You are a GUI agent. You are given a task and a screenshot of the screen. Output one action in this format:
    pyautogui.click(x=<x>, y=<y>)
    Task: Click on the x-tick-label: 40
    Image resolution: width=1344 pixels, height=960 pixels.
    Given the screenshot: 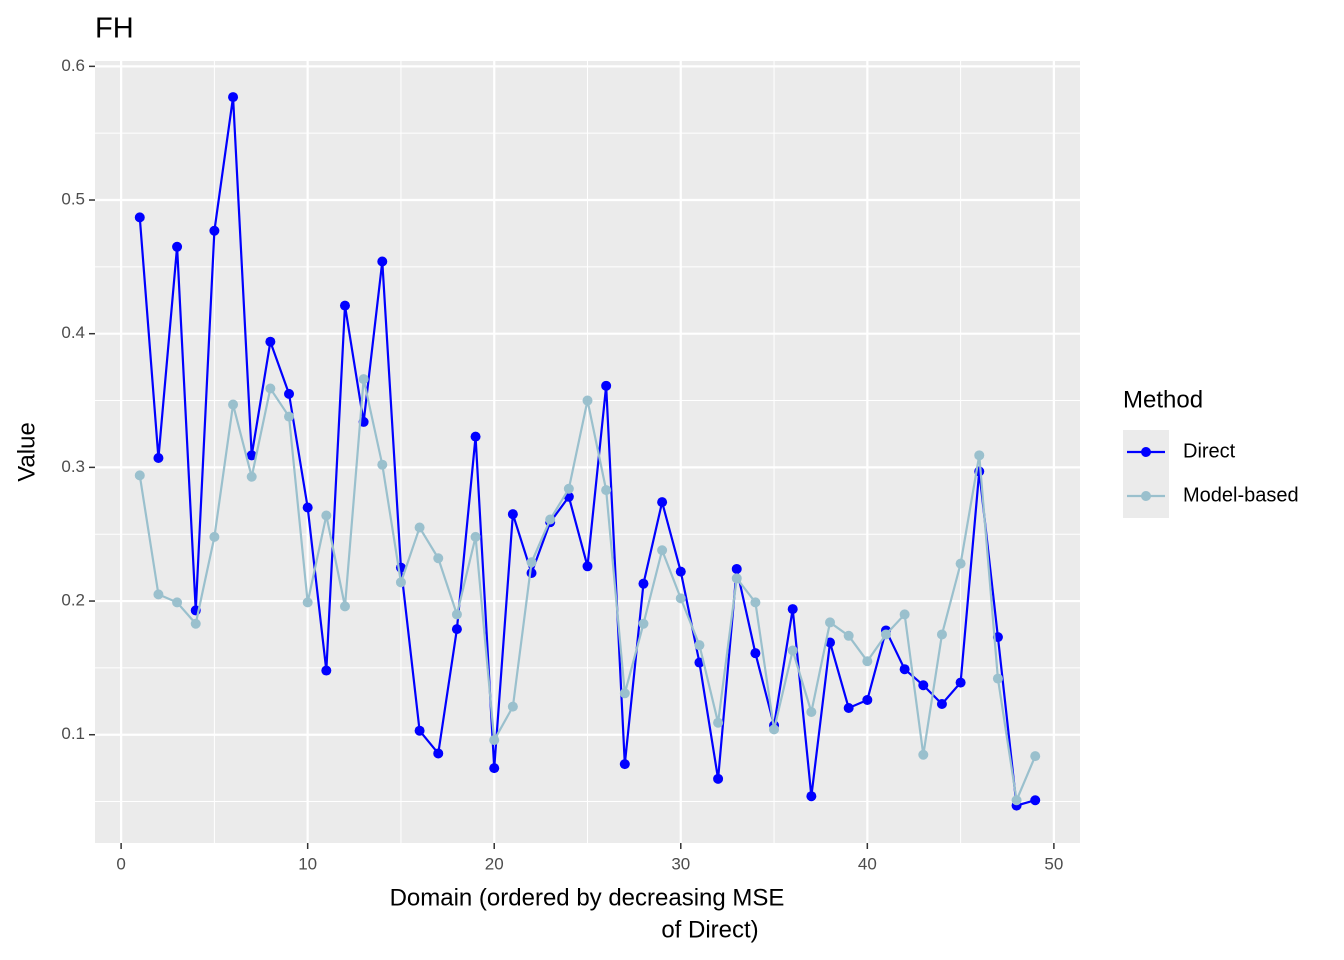 What is the action you would take?
    pyautogui.click(x=867, y=863)
    